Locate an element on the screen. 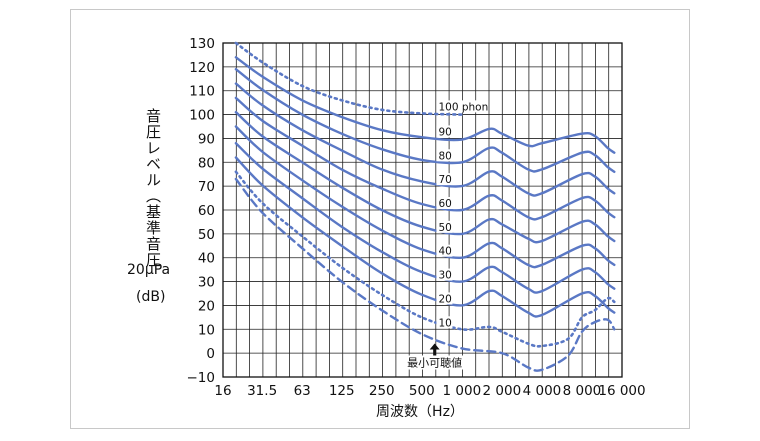 The image size is (760, 441). phon-label: 30 is located at coordinates (444, 276).